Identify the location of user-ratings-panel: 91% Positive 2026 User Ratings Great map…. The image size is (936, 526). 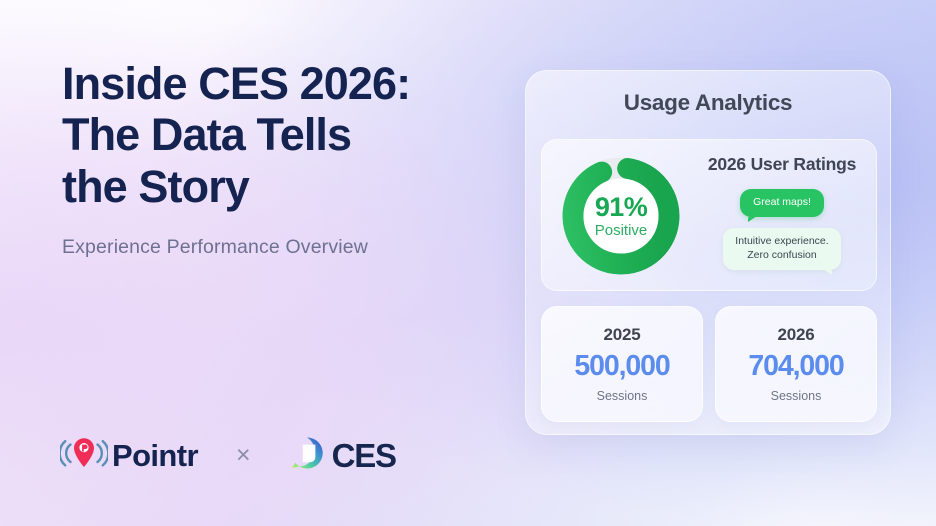
(709, 215).